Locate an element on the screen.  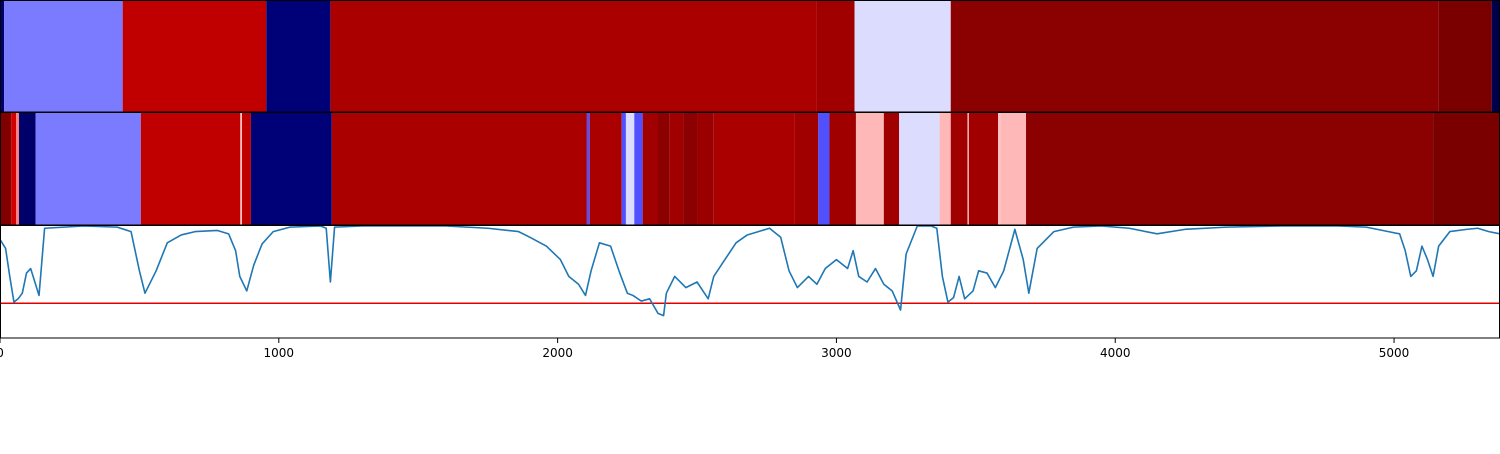
x-tick-label: 2000 is located at coordinates (557, 353).